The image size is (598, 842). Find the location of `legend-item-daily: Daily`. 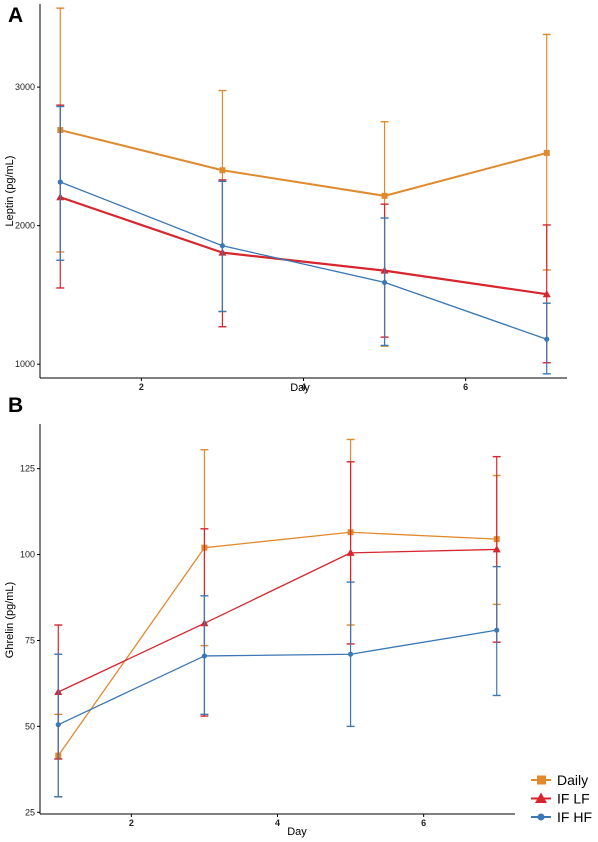

legend-item-daily: Daily is located at coordinates (559, 780).